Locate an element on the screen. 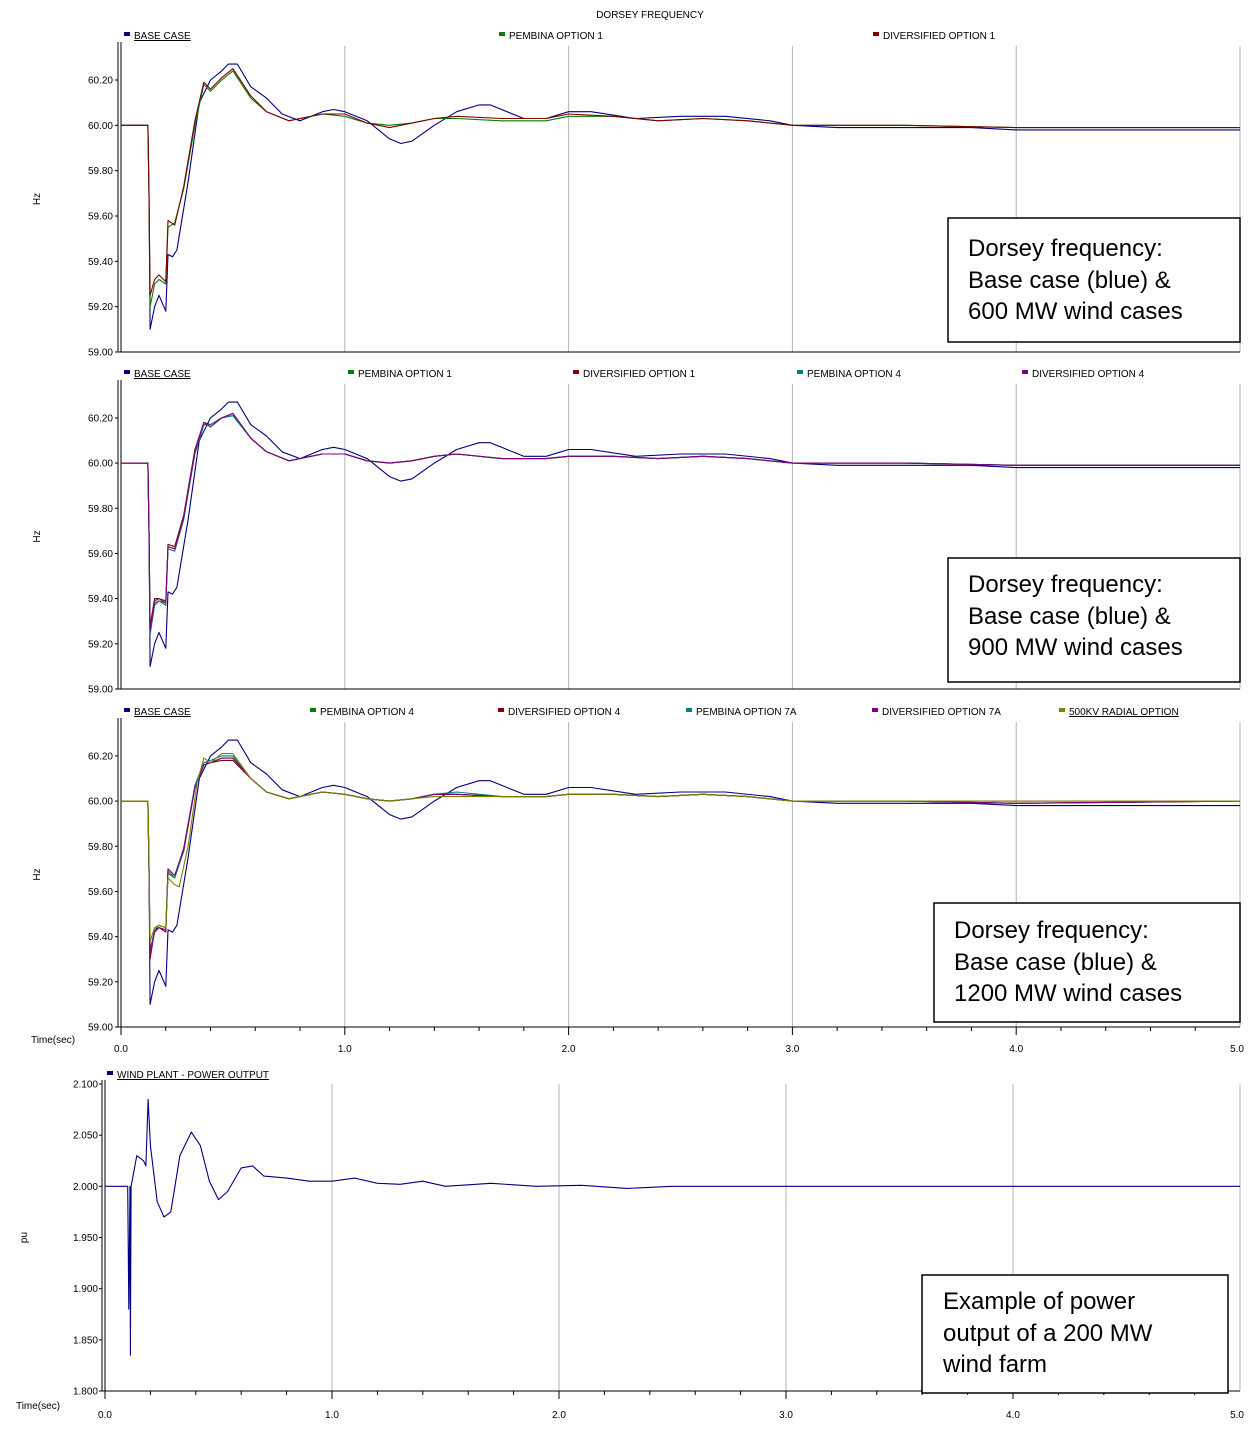 This screenshot has width=1259, height=1431. y-tick-label: 1.900 is located at coordinates (85, 1289).